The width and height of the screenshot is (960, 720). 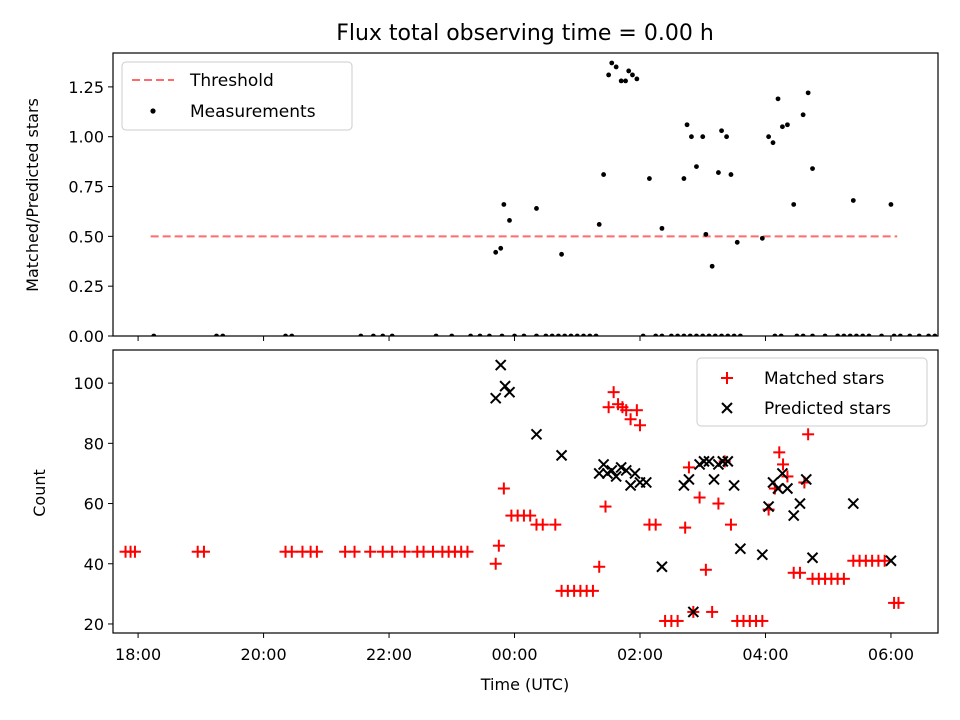 I want to click on chart-title: Flux total observing time = 0.00 h, so click(x=525, y=33).